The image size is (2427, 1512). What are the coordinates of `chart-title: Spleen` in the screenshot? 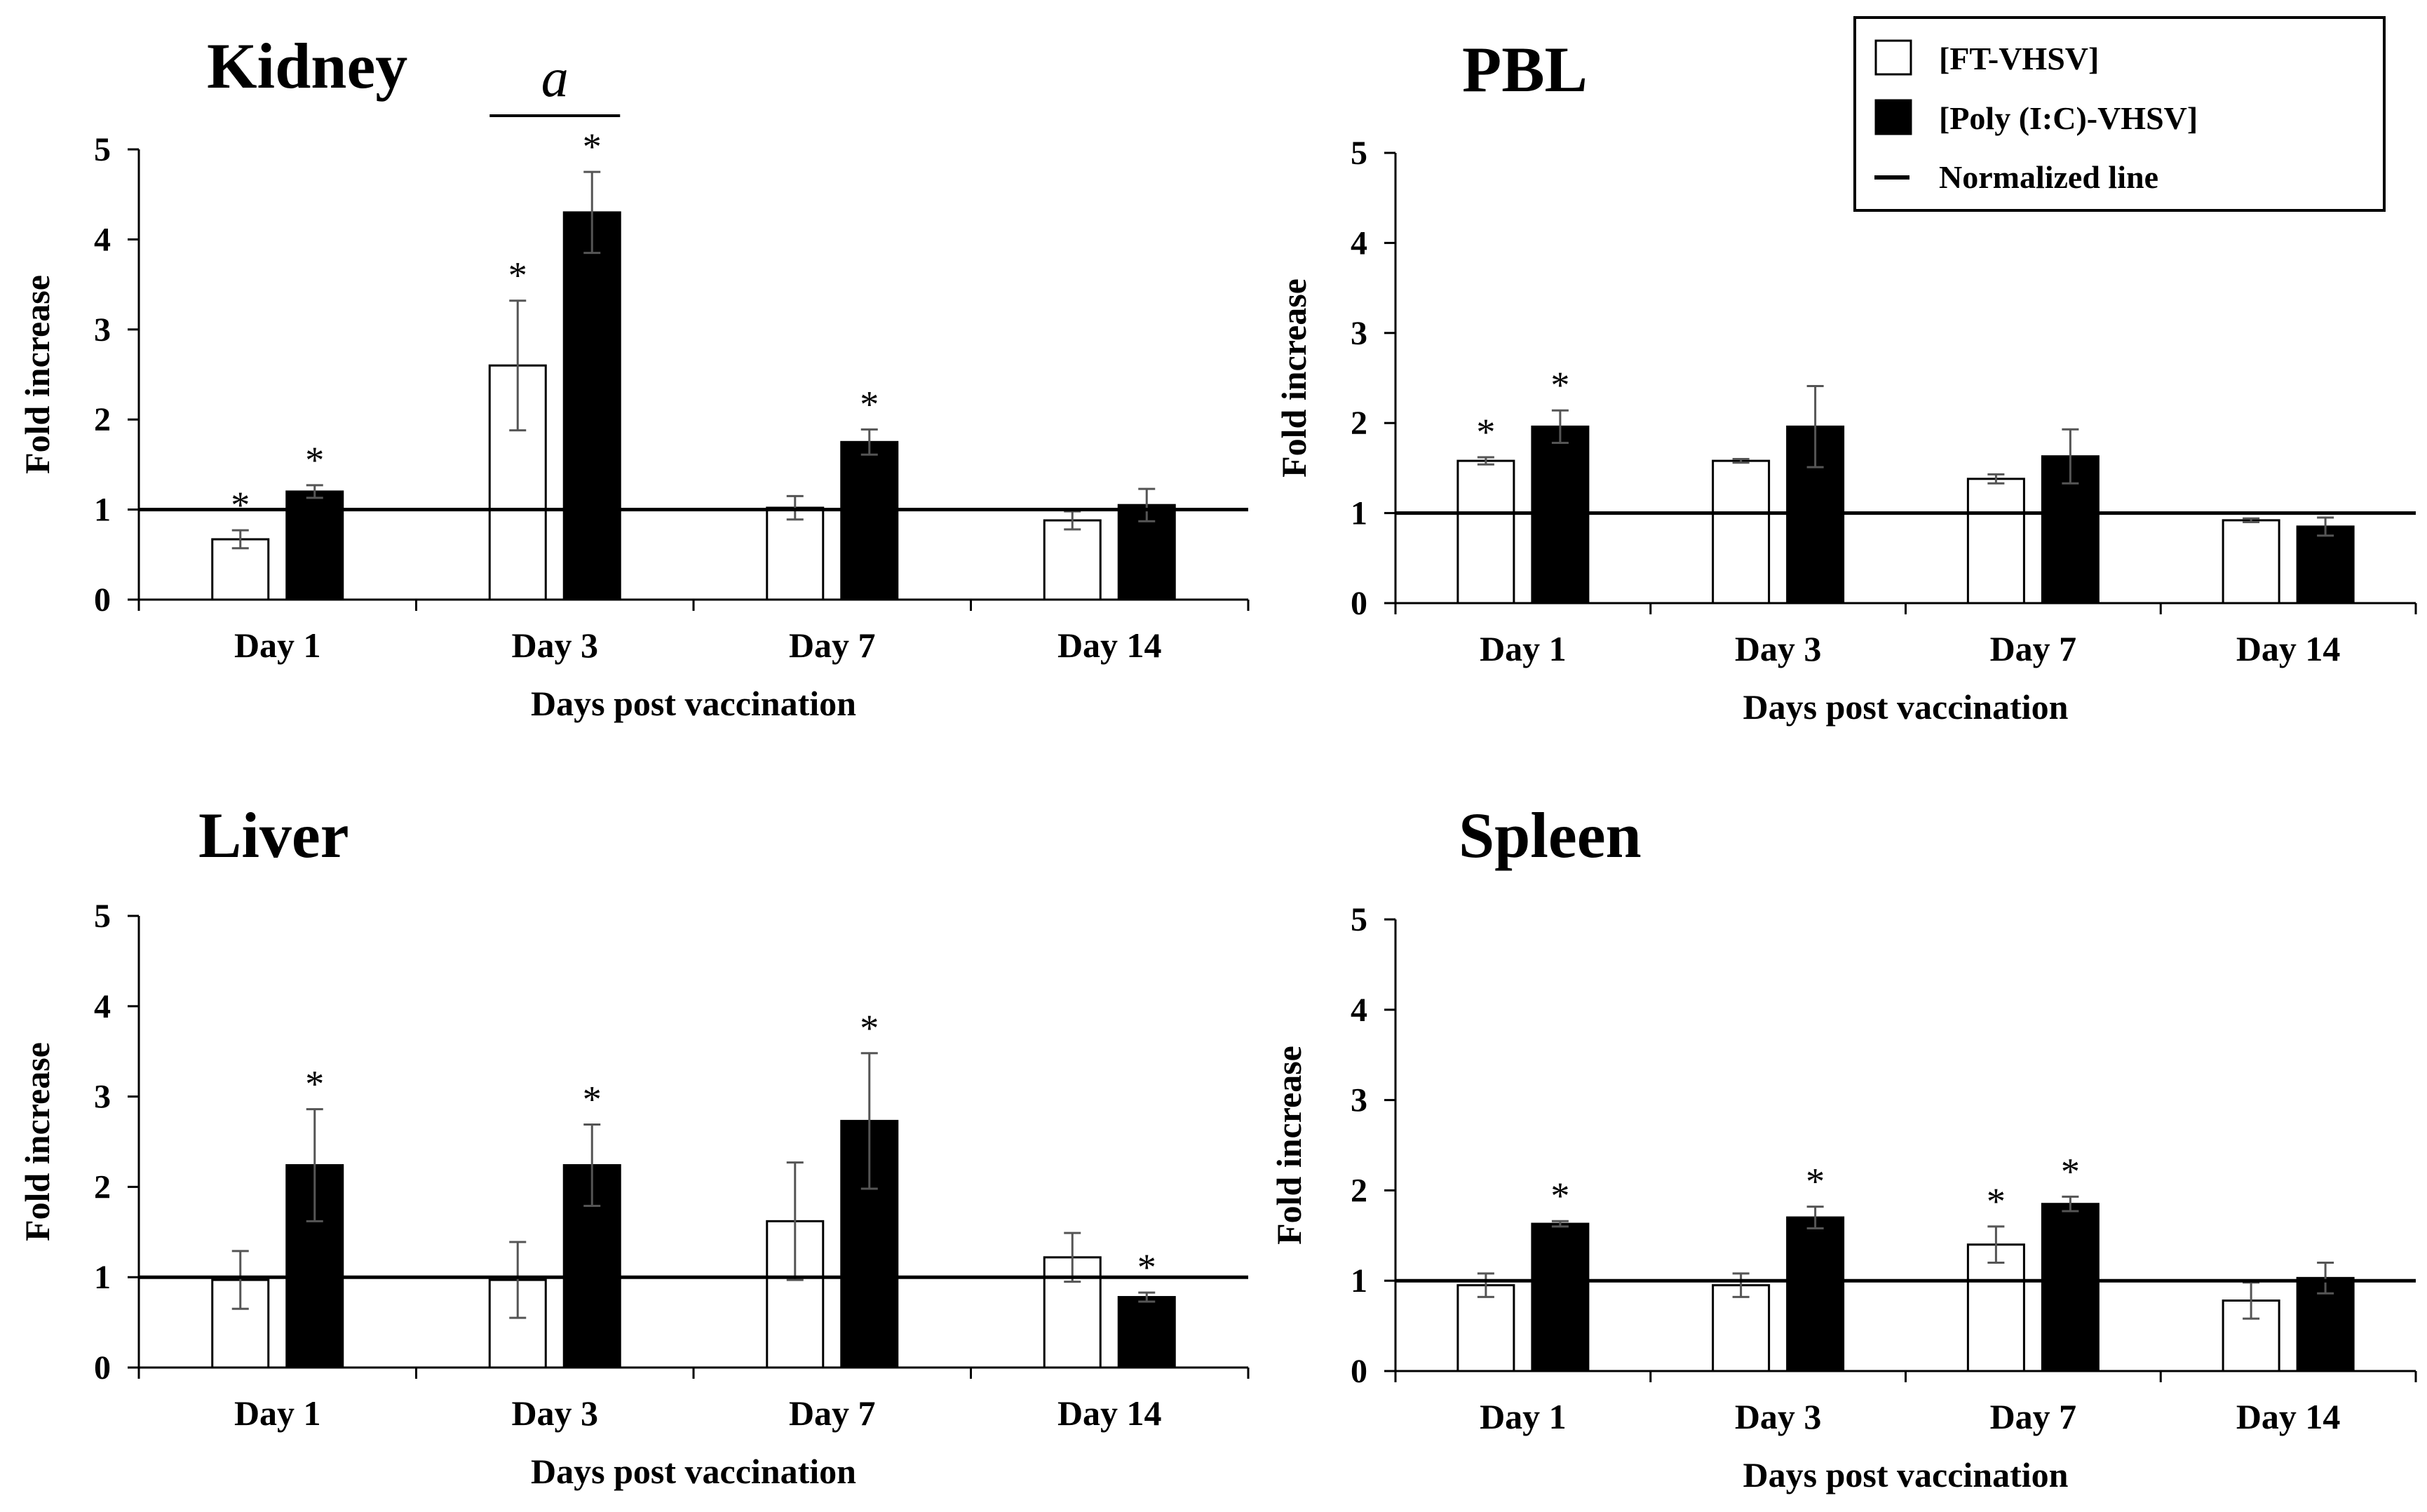 It's located at (1550, 835).